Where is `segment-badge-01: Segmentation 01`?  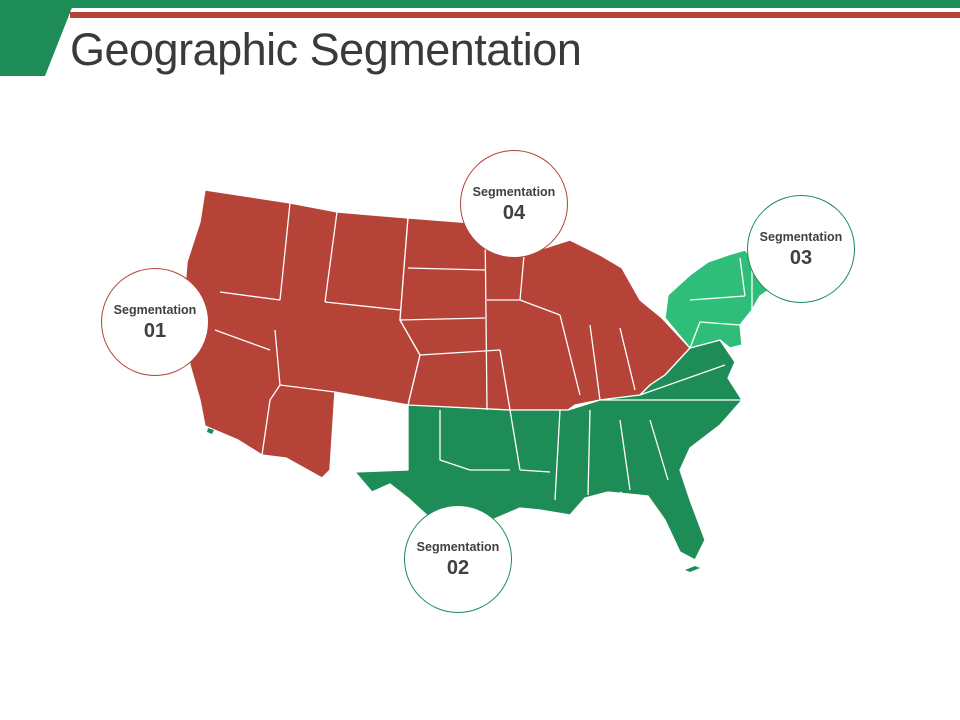 segment-badge-01: Segmentation 01 is located at coordinates (155, 322).